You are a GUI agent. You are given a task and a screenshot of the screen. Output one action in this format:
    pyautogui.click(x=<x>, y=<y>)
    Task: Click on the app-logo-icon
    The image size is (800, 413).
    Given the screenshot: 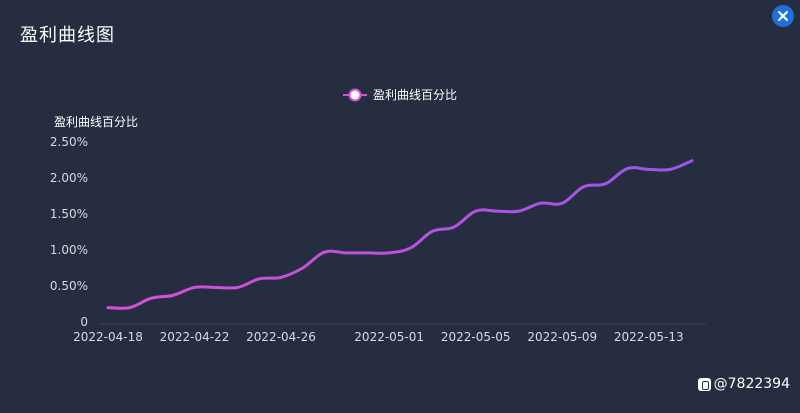 What is the action you would take?
    pyautogui.click(x=704, y=384)
    